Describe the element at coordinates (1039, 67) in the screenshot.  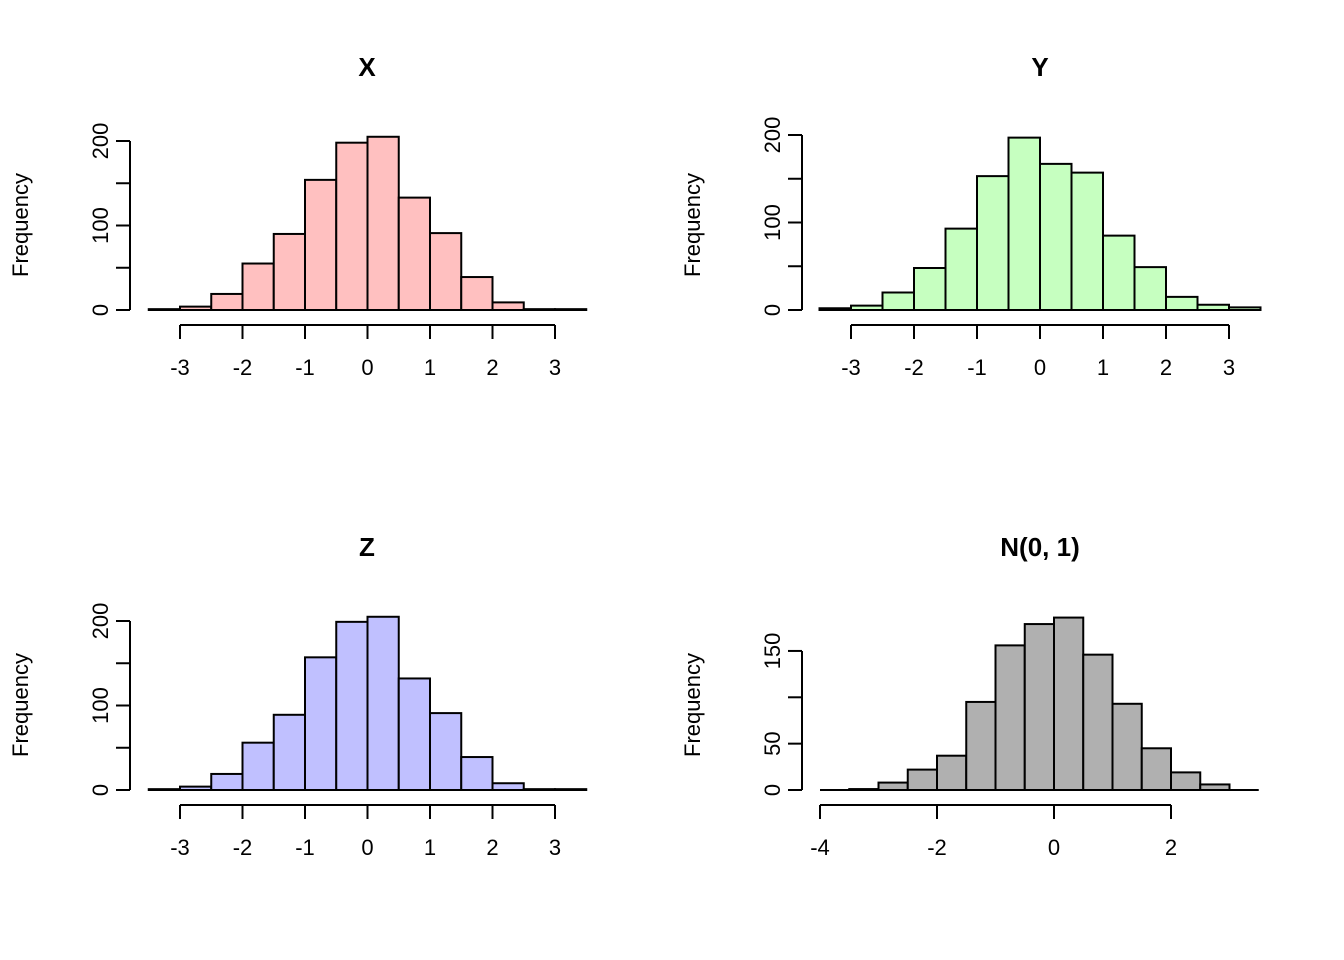
I see `panel-title: Y` at that location.